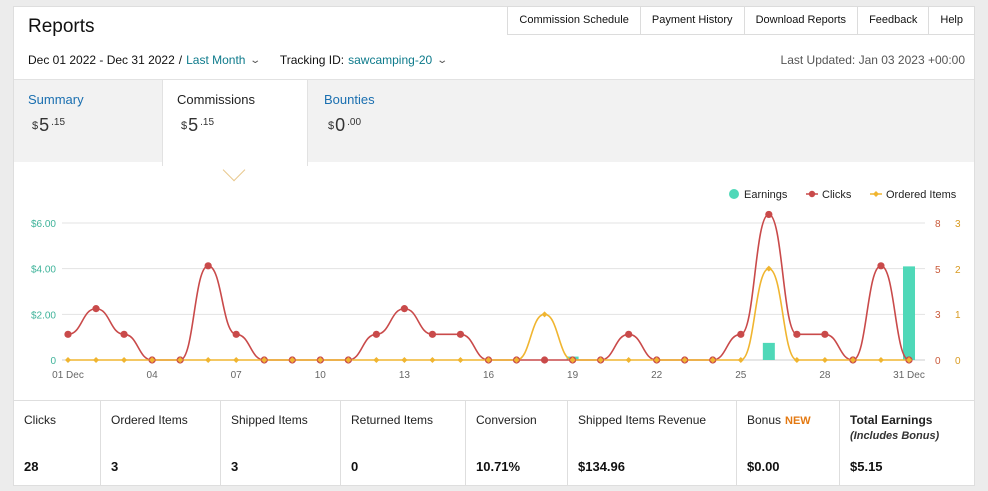 This screenshot has width=988, height=491. What do you see at coordinates (207, 122) in the screenshot?
I see `amount-cents: .15` at bounding box center [207, 122].